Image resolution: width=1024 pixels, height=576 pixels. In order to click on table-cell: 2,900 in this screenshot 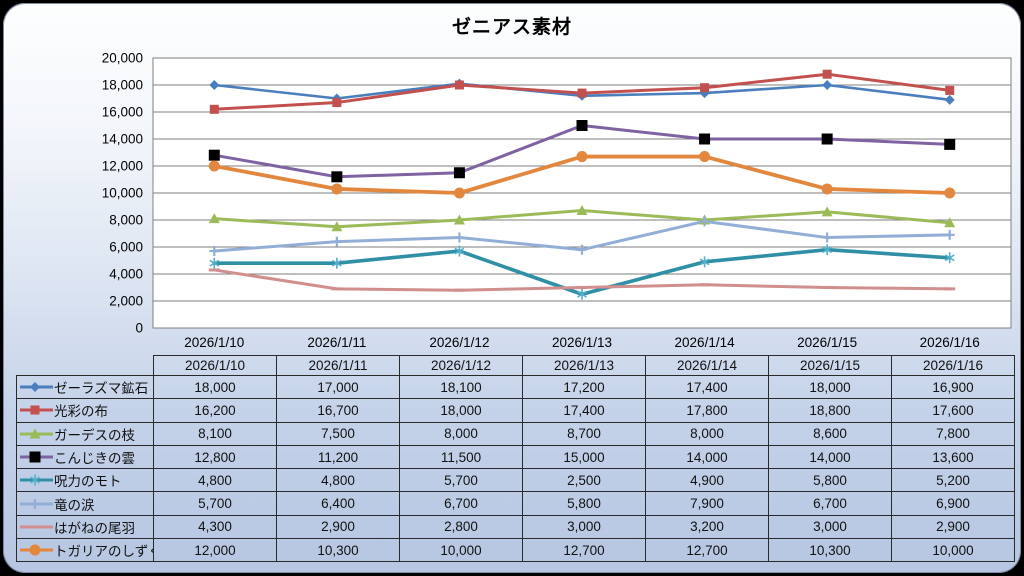, I will do `click(338, 527)`.